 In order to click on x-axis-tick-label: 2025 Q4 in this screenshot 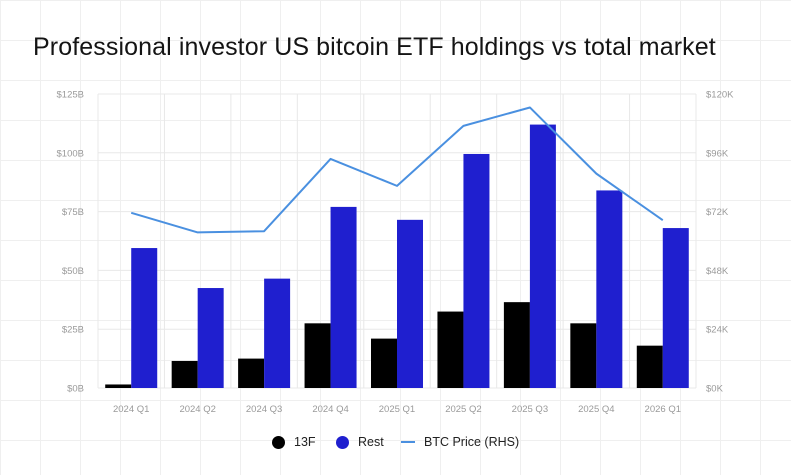, I will do `click(596, 409)`.